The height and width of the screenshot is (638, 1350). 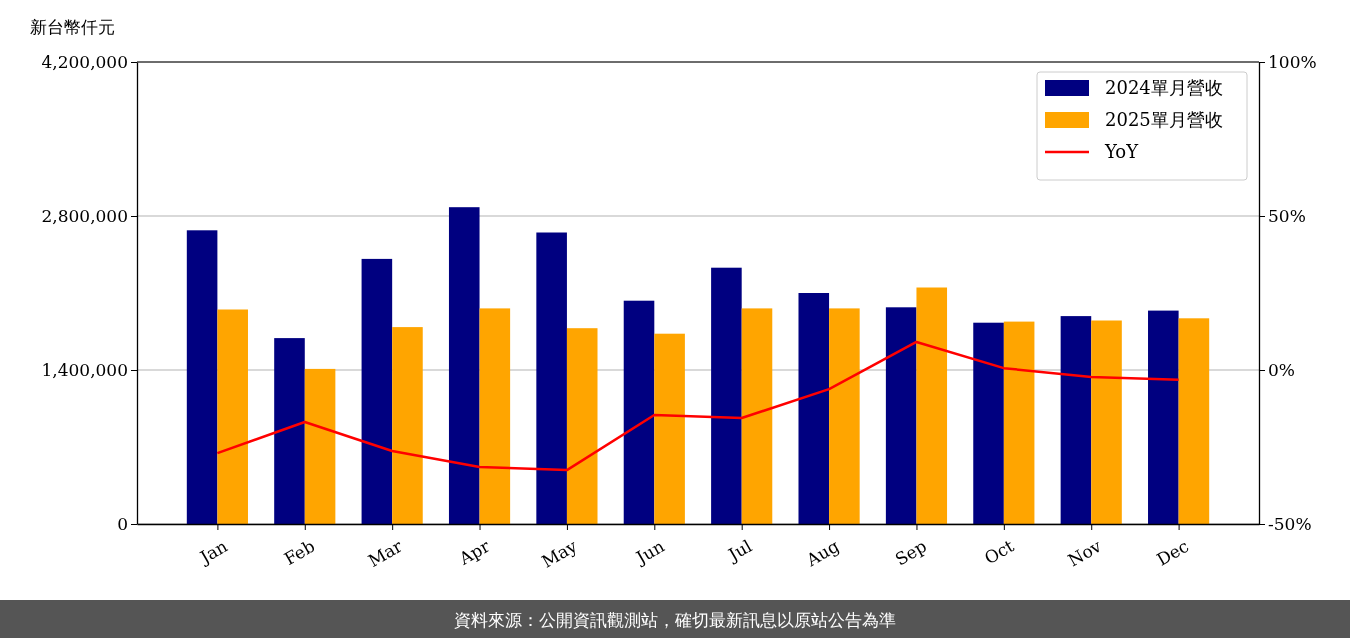 I want to click on x-tick-label: Jun, so click(x=649, y=552).